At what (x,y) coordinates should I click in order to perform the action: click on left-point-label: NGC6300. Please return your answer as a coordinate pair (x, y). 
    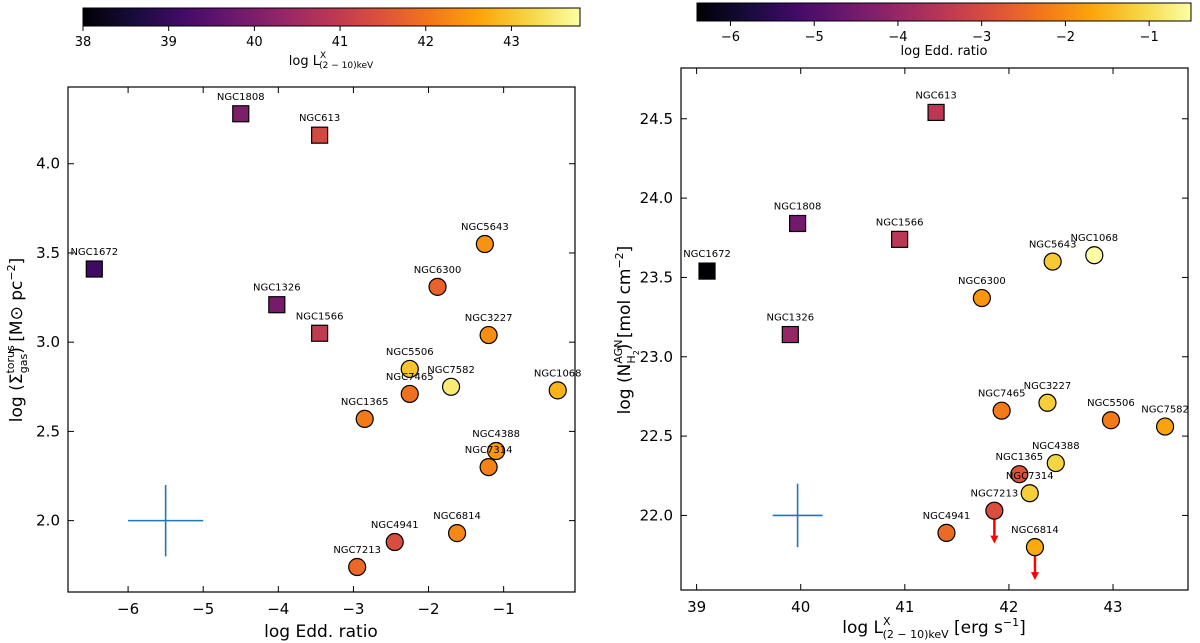
    Looking at the image, I should click on (438, 270).